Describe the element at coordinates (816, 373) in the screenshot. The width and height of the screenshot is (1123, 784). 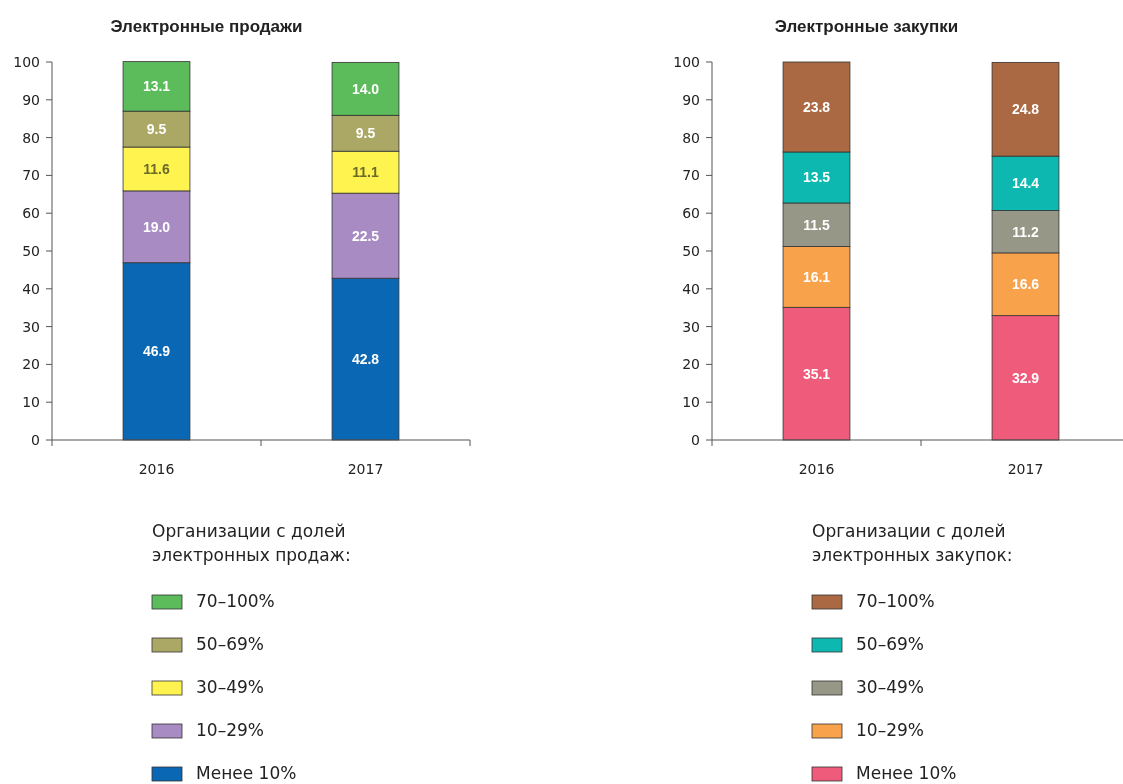
I see `data-label: 35.1` at that location.